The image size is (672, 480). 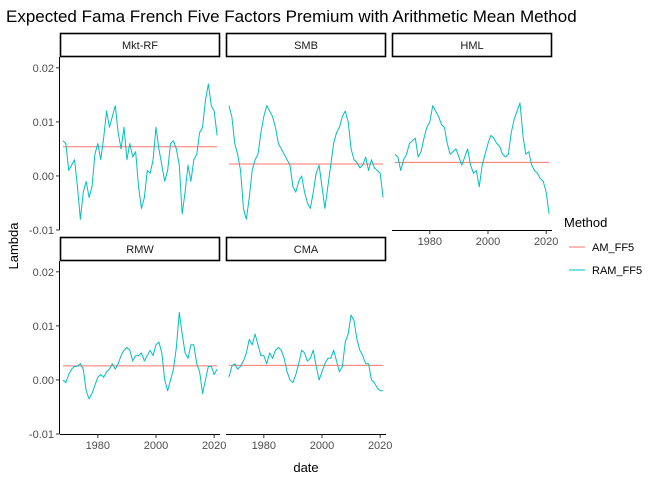 I want to click on facet-strip-cma, so click(x=306, y=249).